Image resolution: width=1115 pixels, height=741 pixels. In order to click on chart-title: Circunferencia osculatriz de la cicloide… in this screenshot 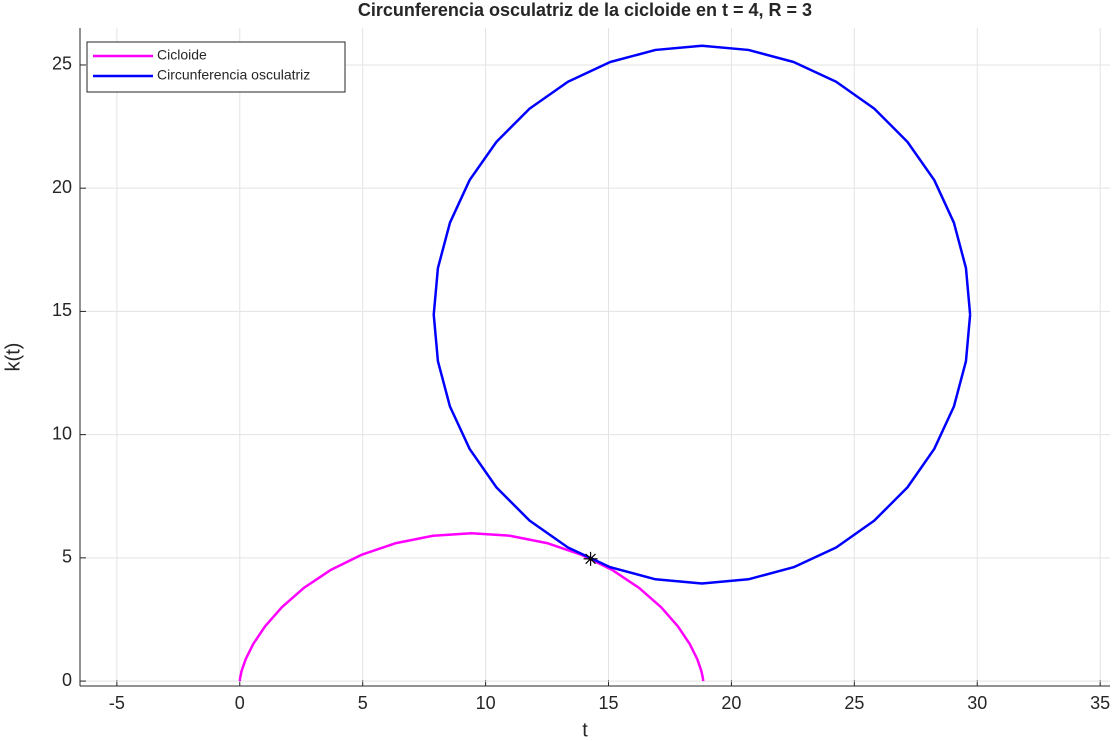, I will do `click(585, 10)`.